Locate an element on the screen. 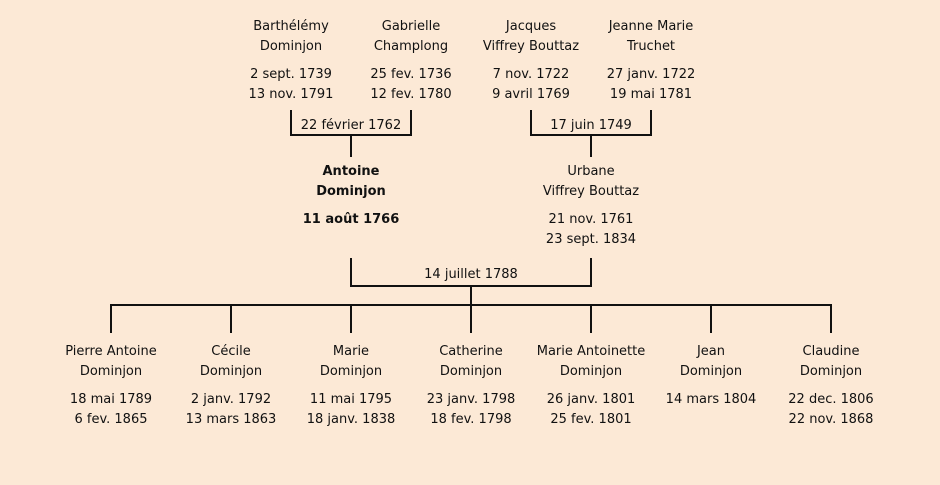 The width and height of the screenshot is (940, 485). person-birth-date: 23 janv. 1798 is located at coordinates (471, 399).